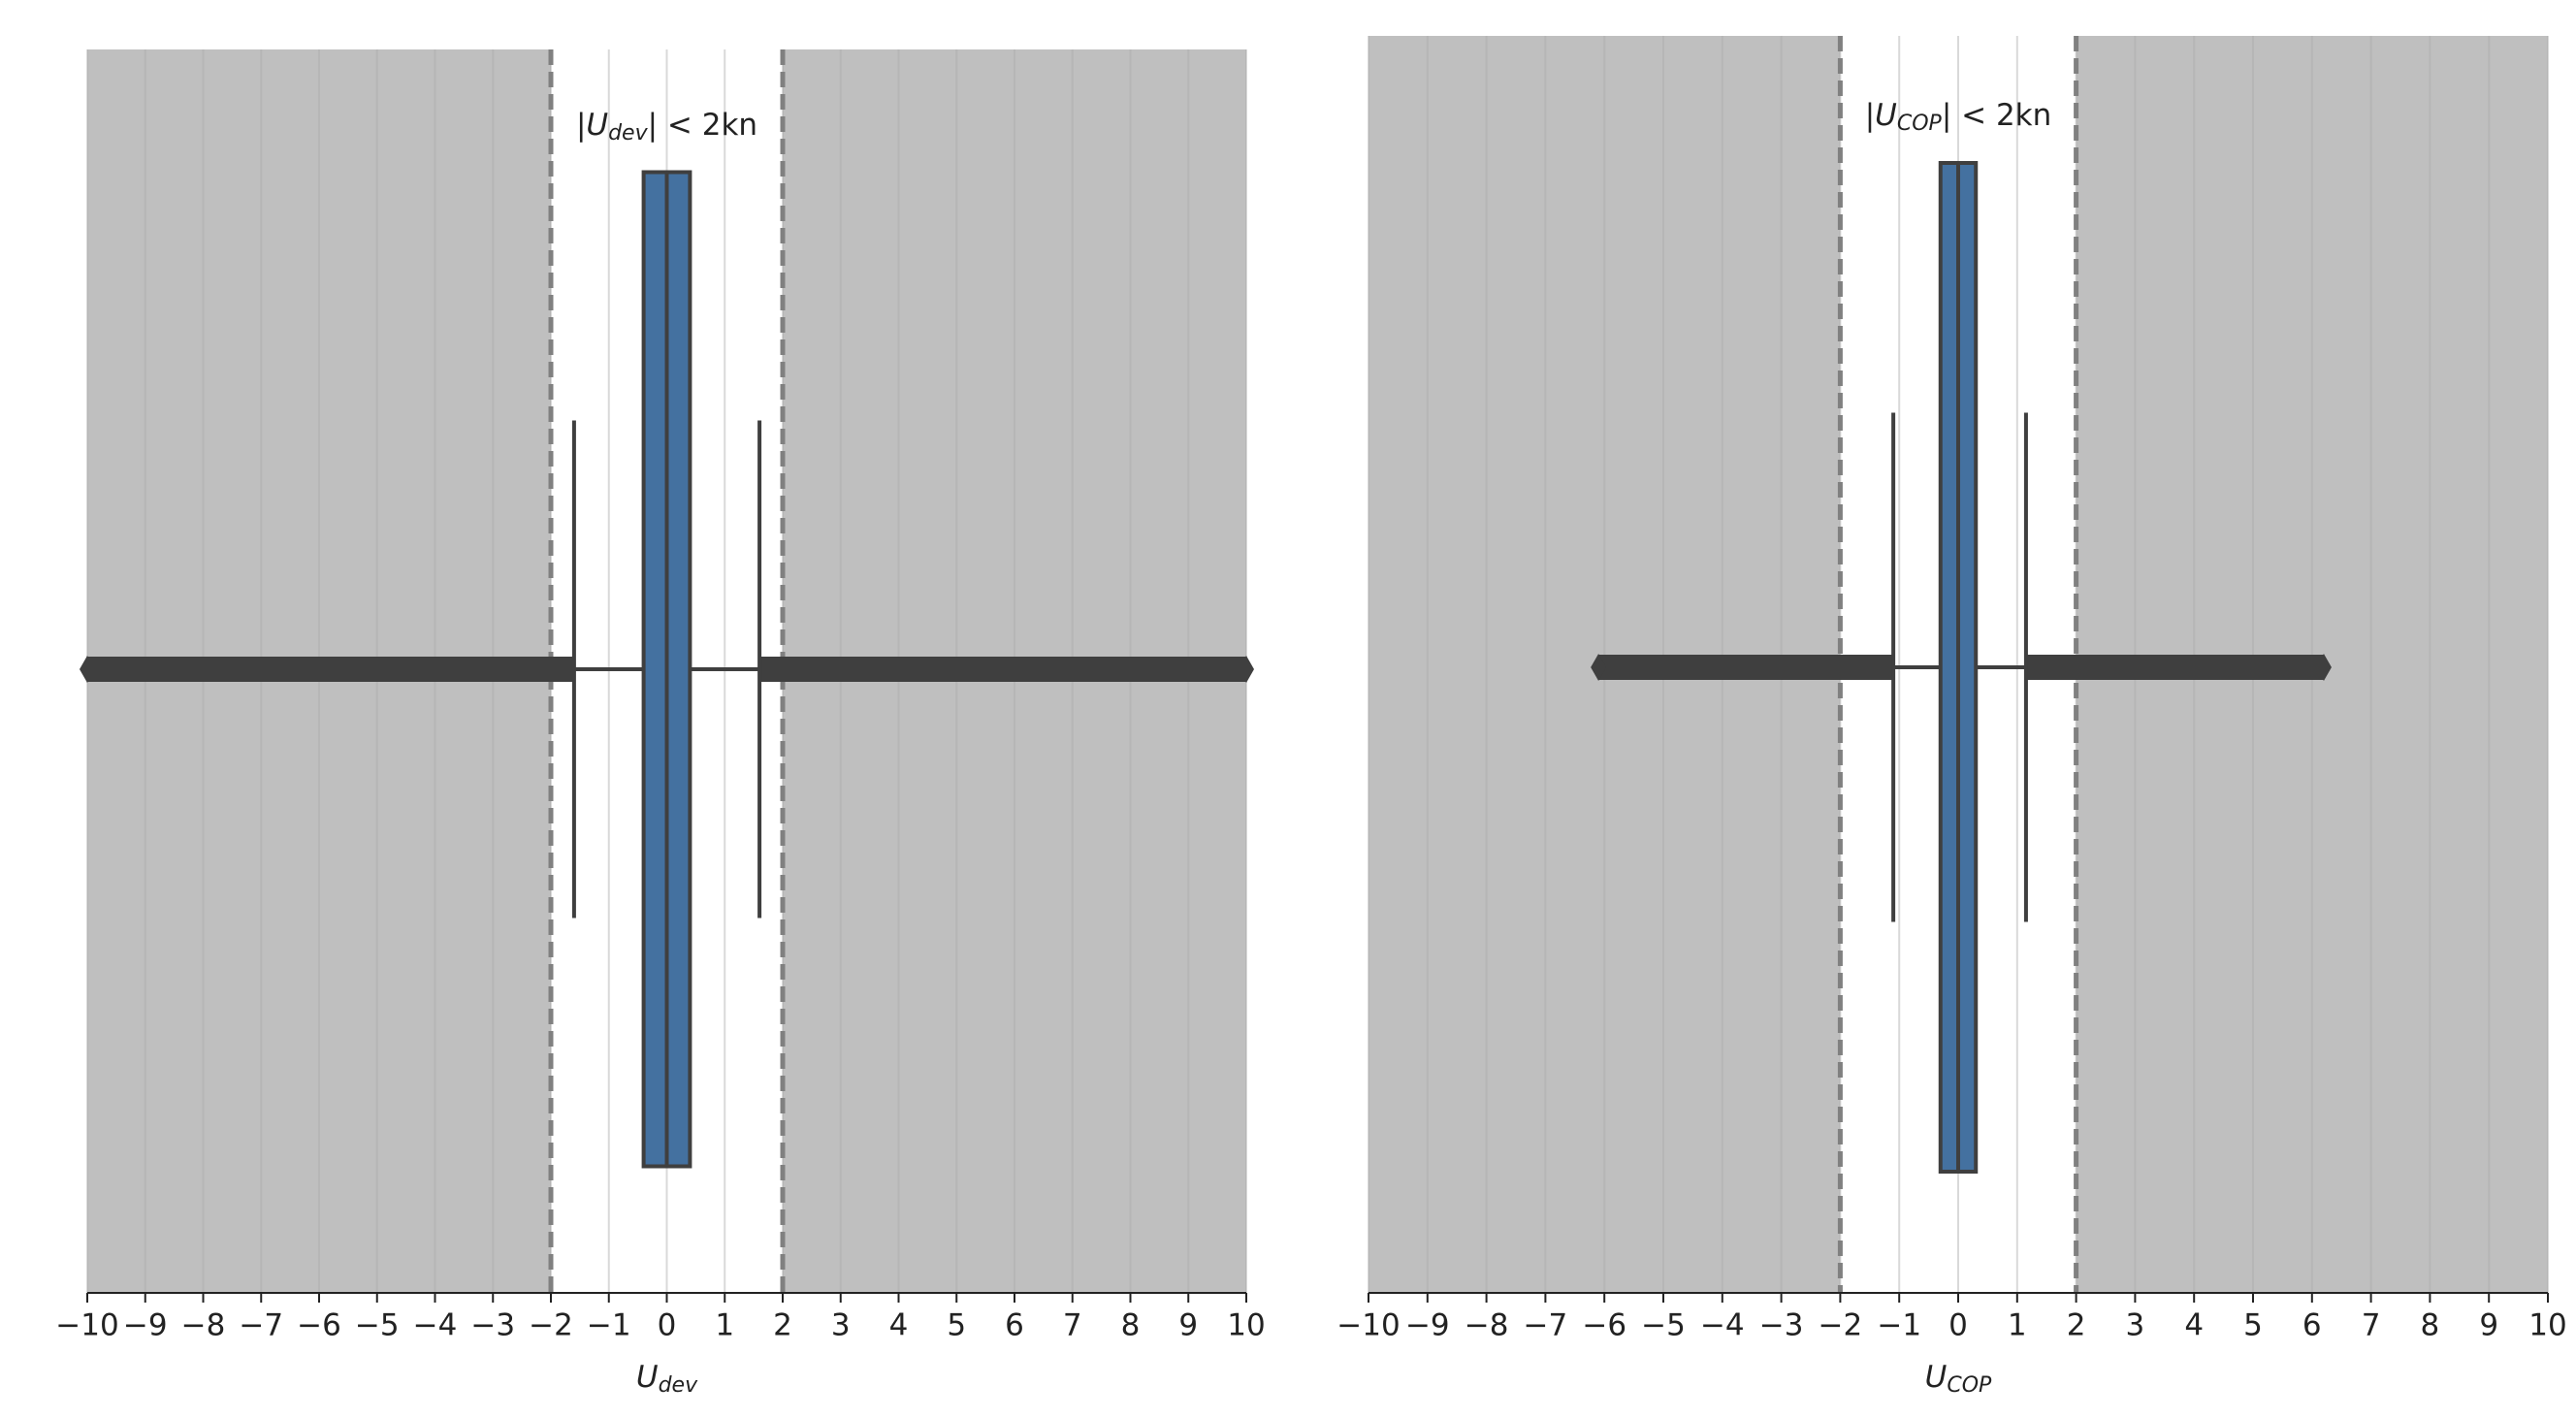 The height and width of the screenshot is (1418, 2576). What do you see at coordinates (679, 1385) in the screenshot?
I see `x-axis-label-subscript: dev` at bounding box center [679, 1385].